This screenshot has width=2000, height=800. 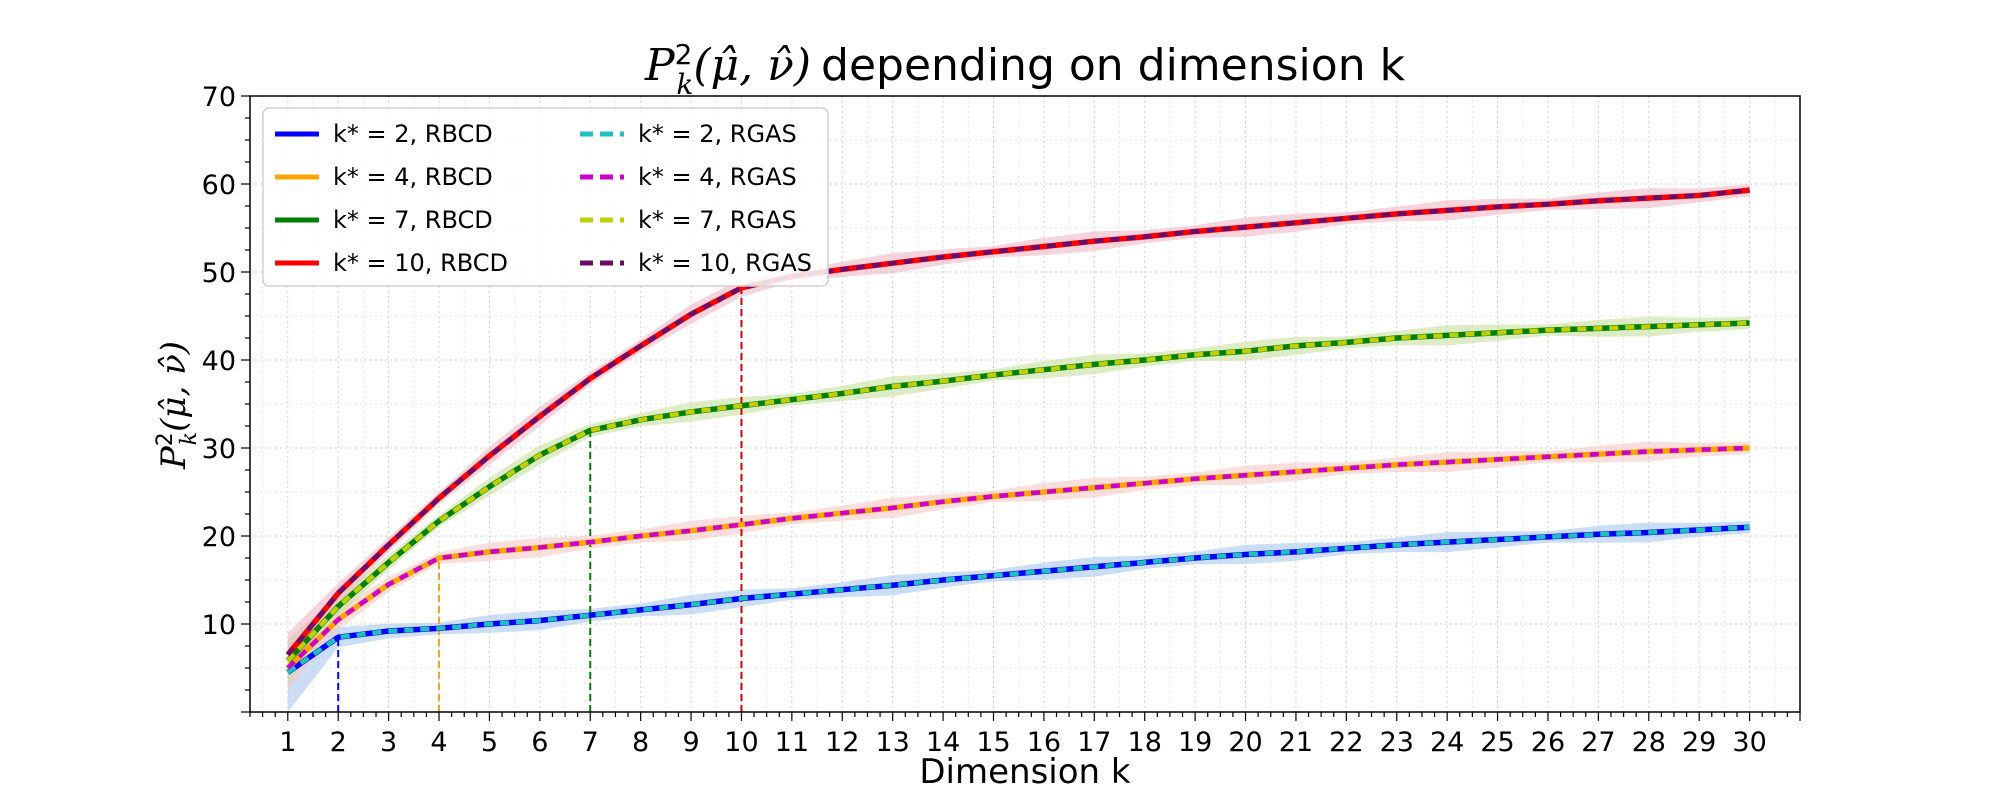 I want to click on y-axis-label: P2k(μ̂, ν̂), so click(x=177, y=405).